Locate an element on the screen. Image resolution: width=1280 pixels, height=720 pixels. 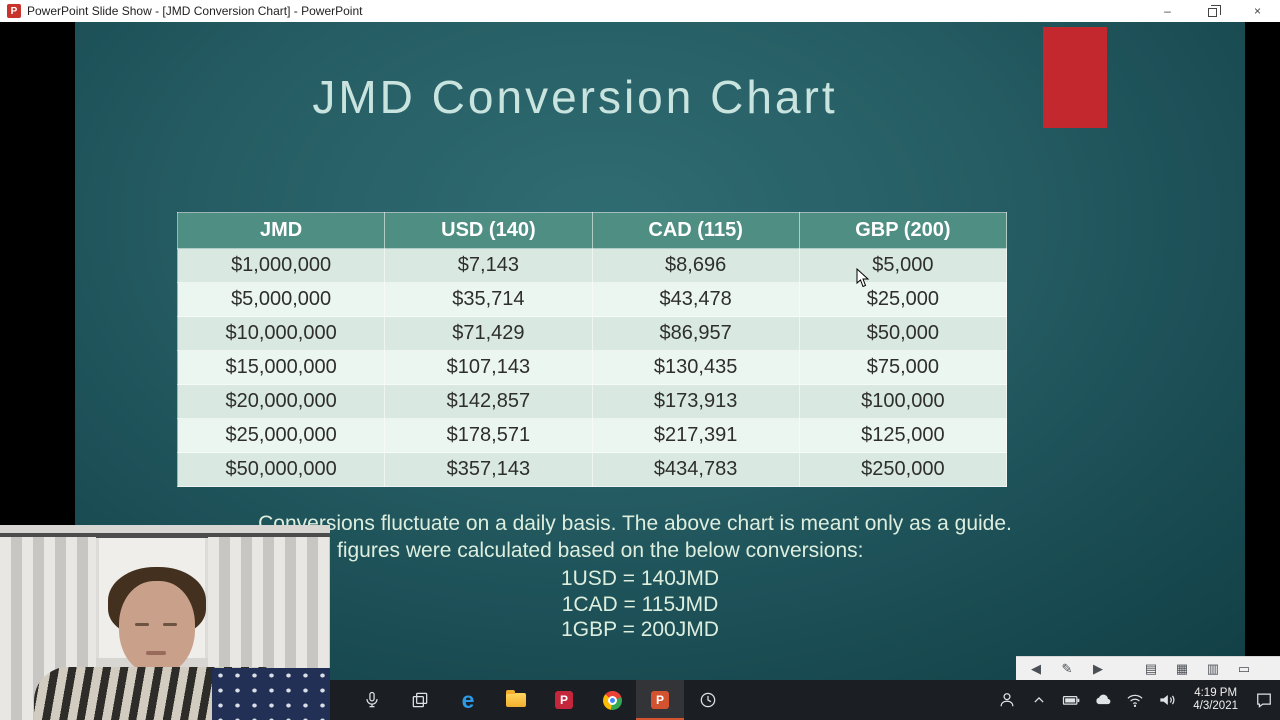
table-cell: $15,000,000 is located at coordinates (281, 367).